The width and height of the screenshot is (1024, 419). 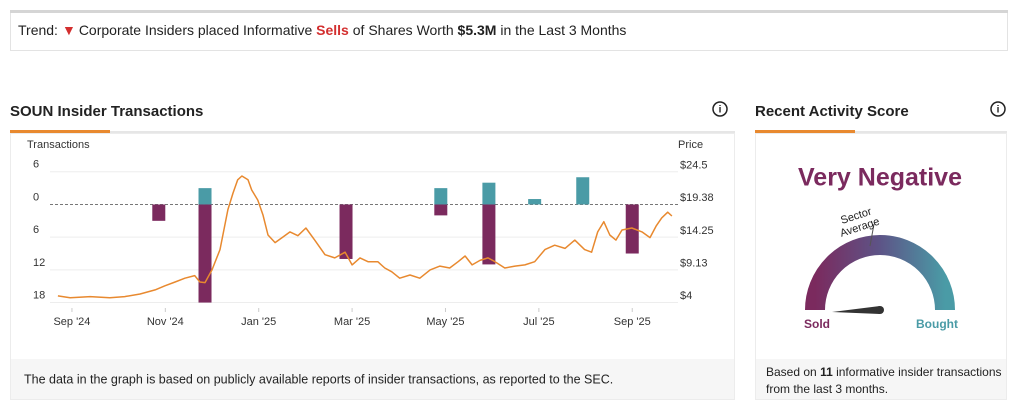 I want to click on footnote-box, so click(x=372, y=379).